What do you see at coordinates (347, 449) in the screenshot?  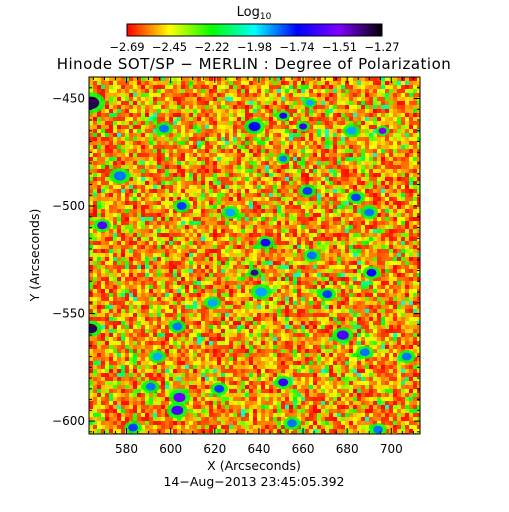 I see `x-tick-label: 680` at bounding box center [347, 449].